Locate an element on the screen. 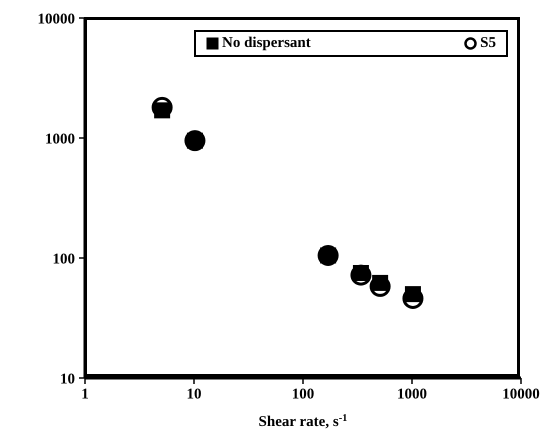 The height and width of the screenshot is (442, 552). y-tick-label: 1000 is located at coordinates (60, 139).